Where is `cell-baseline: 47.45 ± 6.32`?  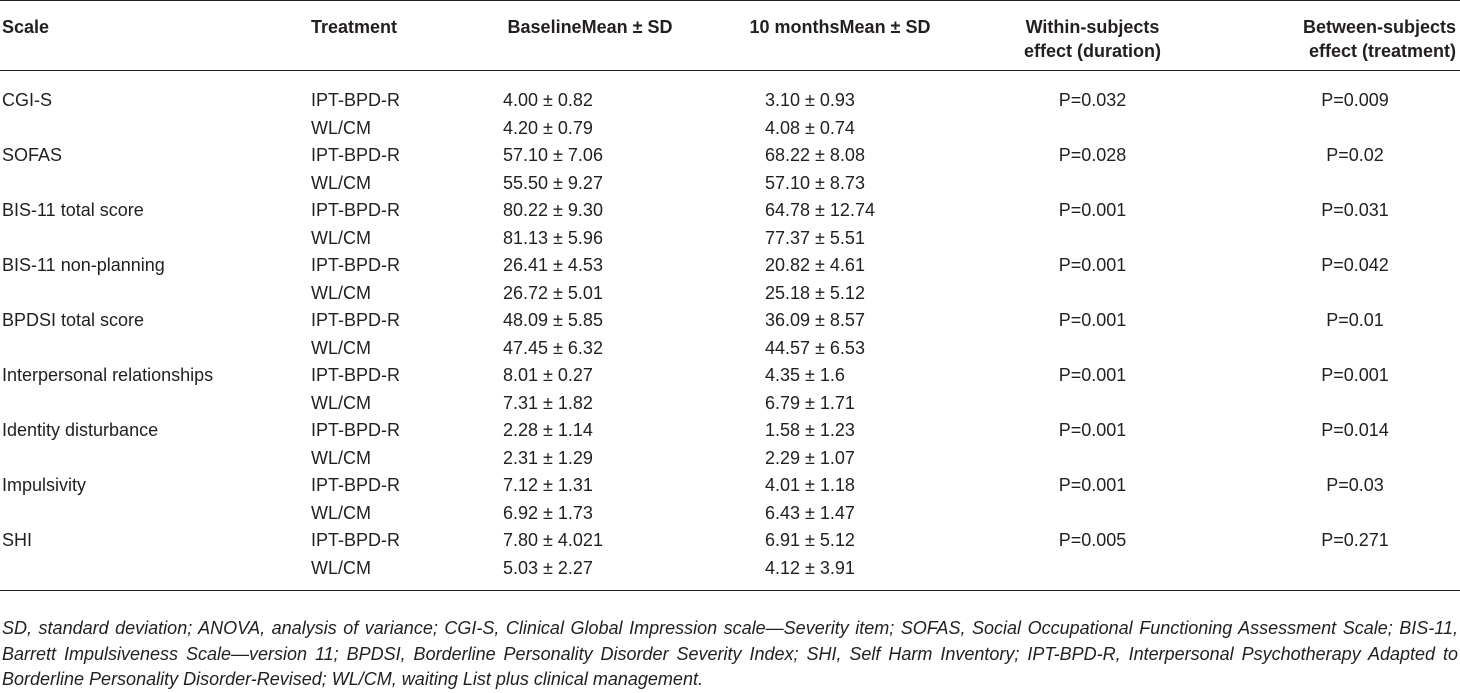 cell-baseline: 47.45 ± 6.32 is located at coordinates (553, 347).